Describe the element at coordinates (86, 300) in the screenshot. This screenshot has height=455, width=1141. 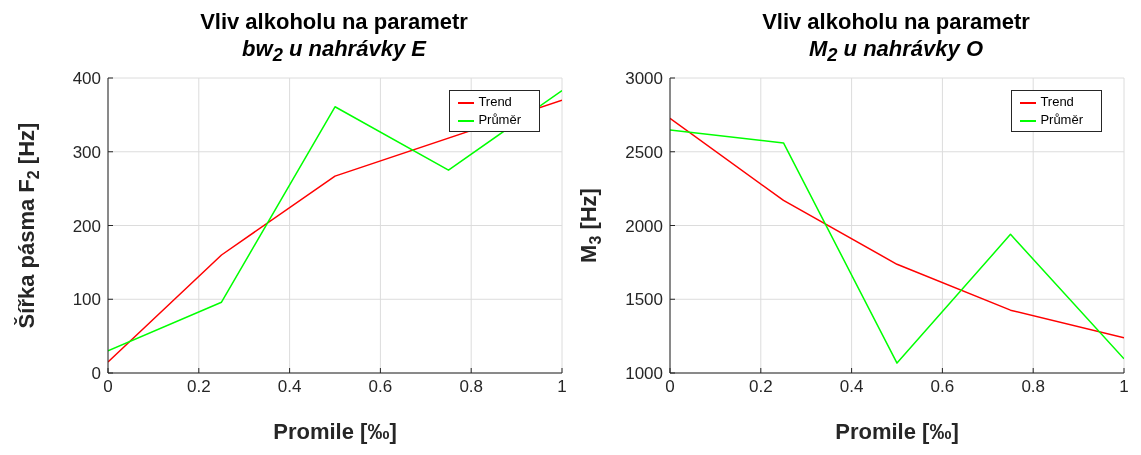
I see `y-tick-label: 100` at that location.